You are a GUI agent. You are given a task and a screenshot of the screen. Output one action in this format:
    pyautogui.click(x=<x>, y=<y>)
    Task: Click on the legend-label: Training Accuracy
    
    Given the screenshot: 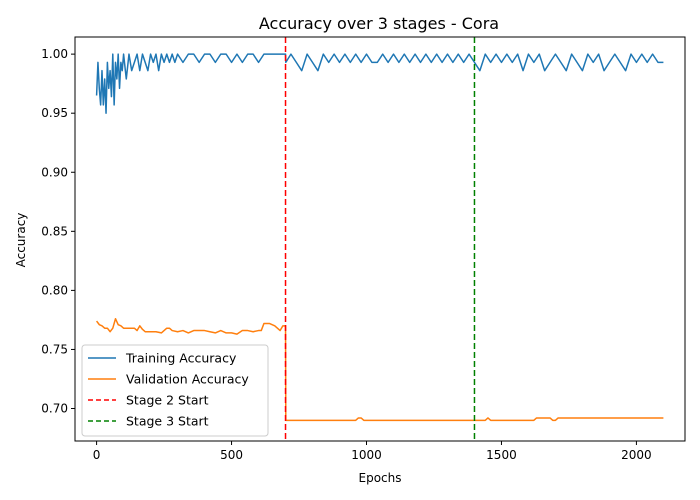 What is the action you would take?
    pyautogui.click(x=181, y=358)
    